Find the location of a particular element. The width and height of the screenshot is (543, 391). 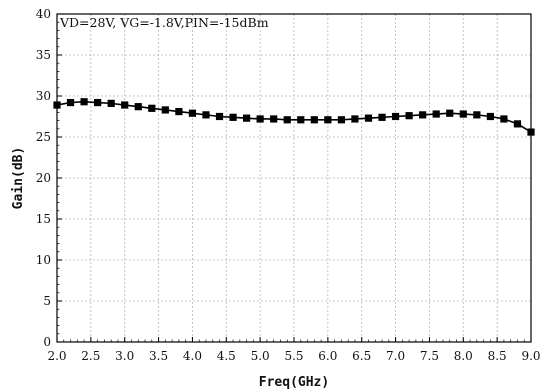

y-tick-label: 40 is located at coordinates (43, 14).